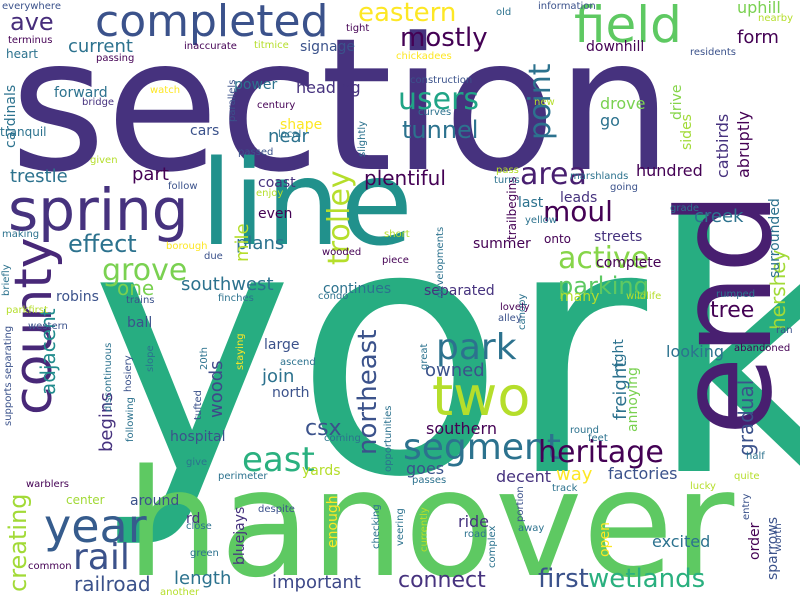  I want to click on word-cloud-word: worth, so click(778, 537).